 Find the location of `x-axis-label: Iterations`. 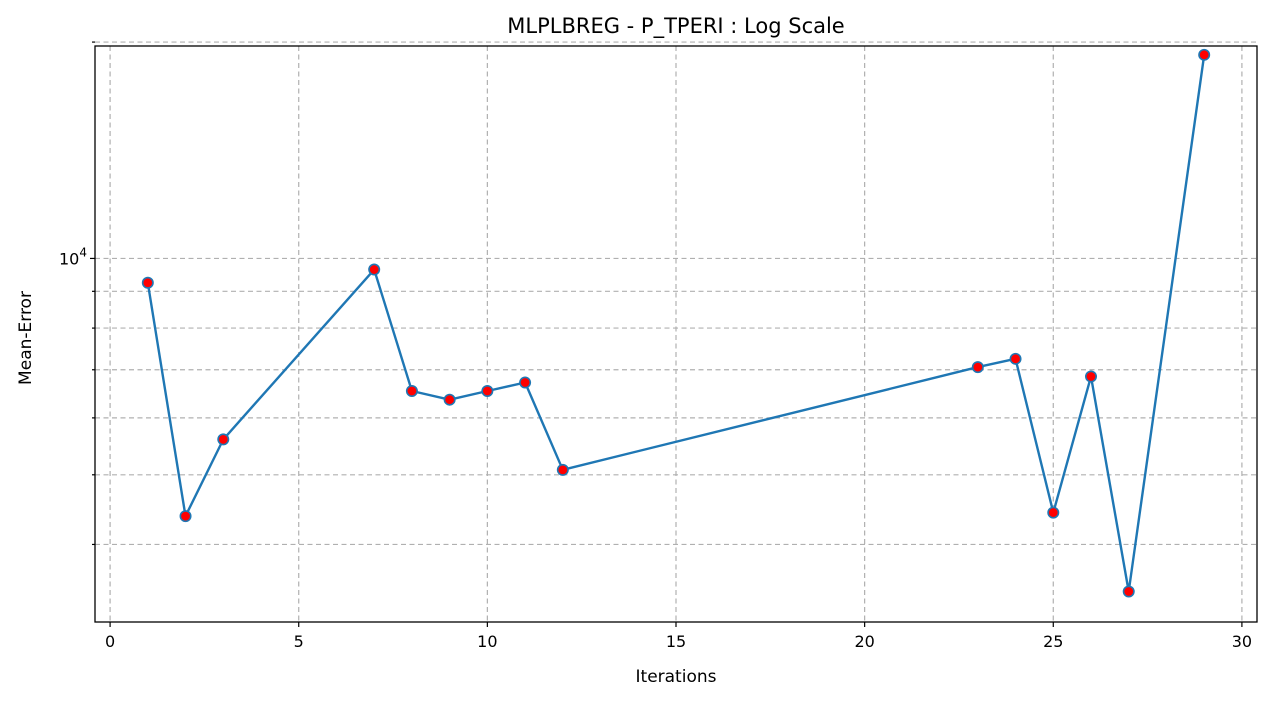

x-axis-label: Iterations is located at coordinates (676, 677).